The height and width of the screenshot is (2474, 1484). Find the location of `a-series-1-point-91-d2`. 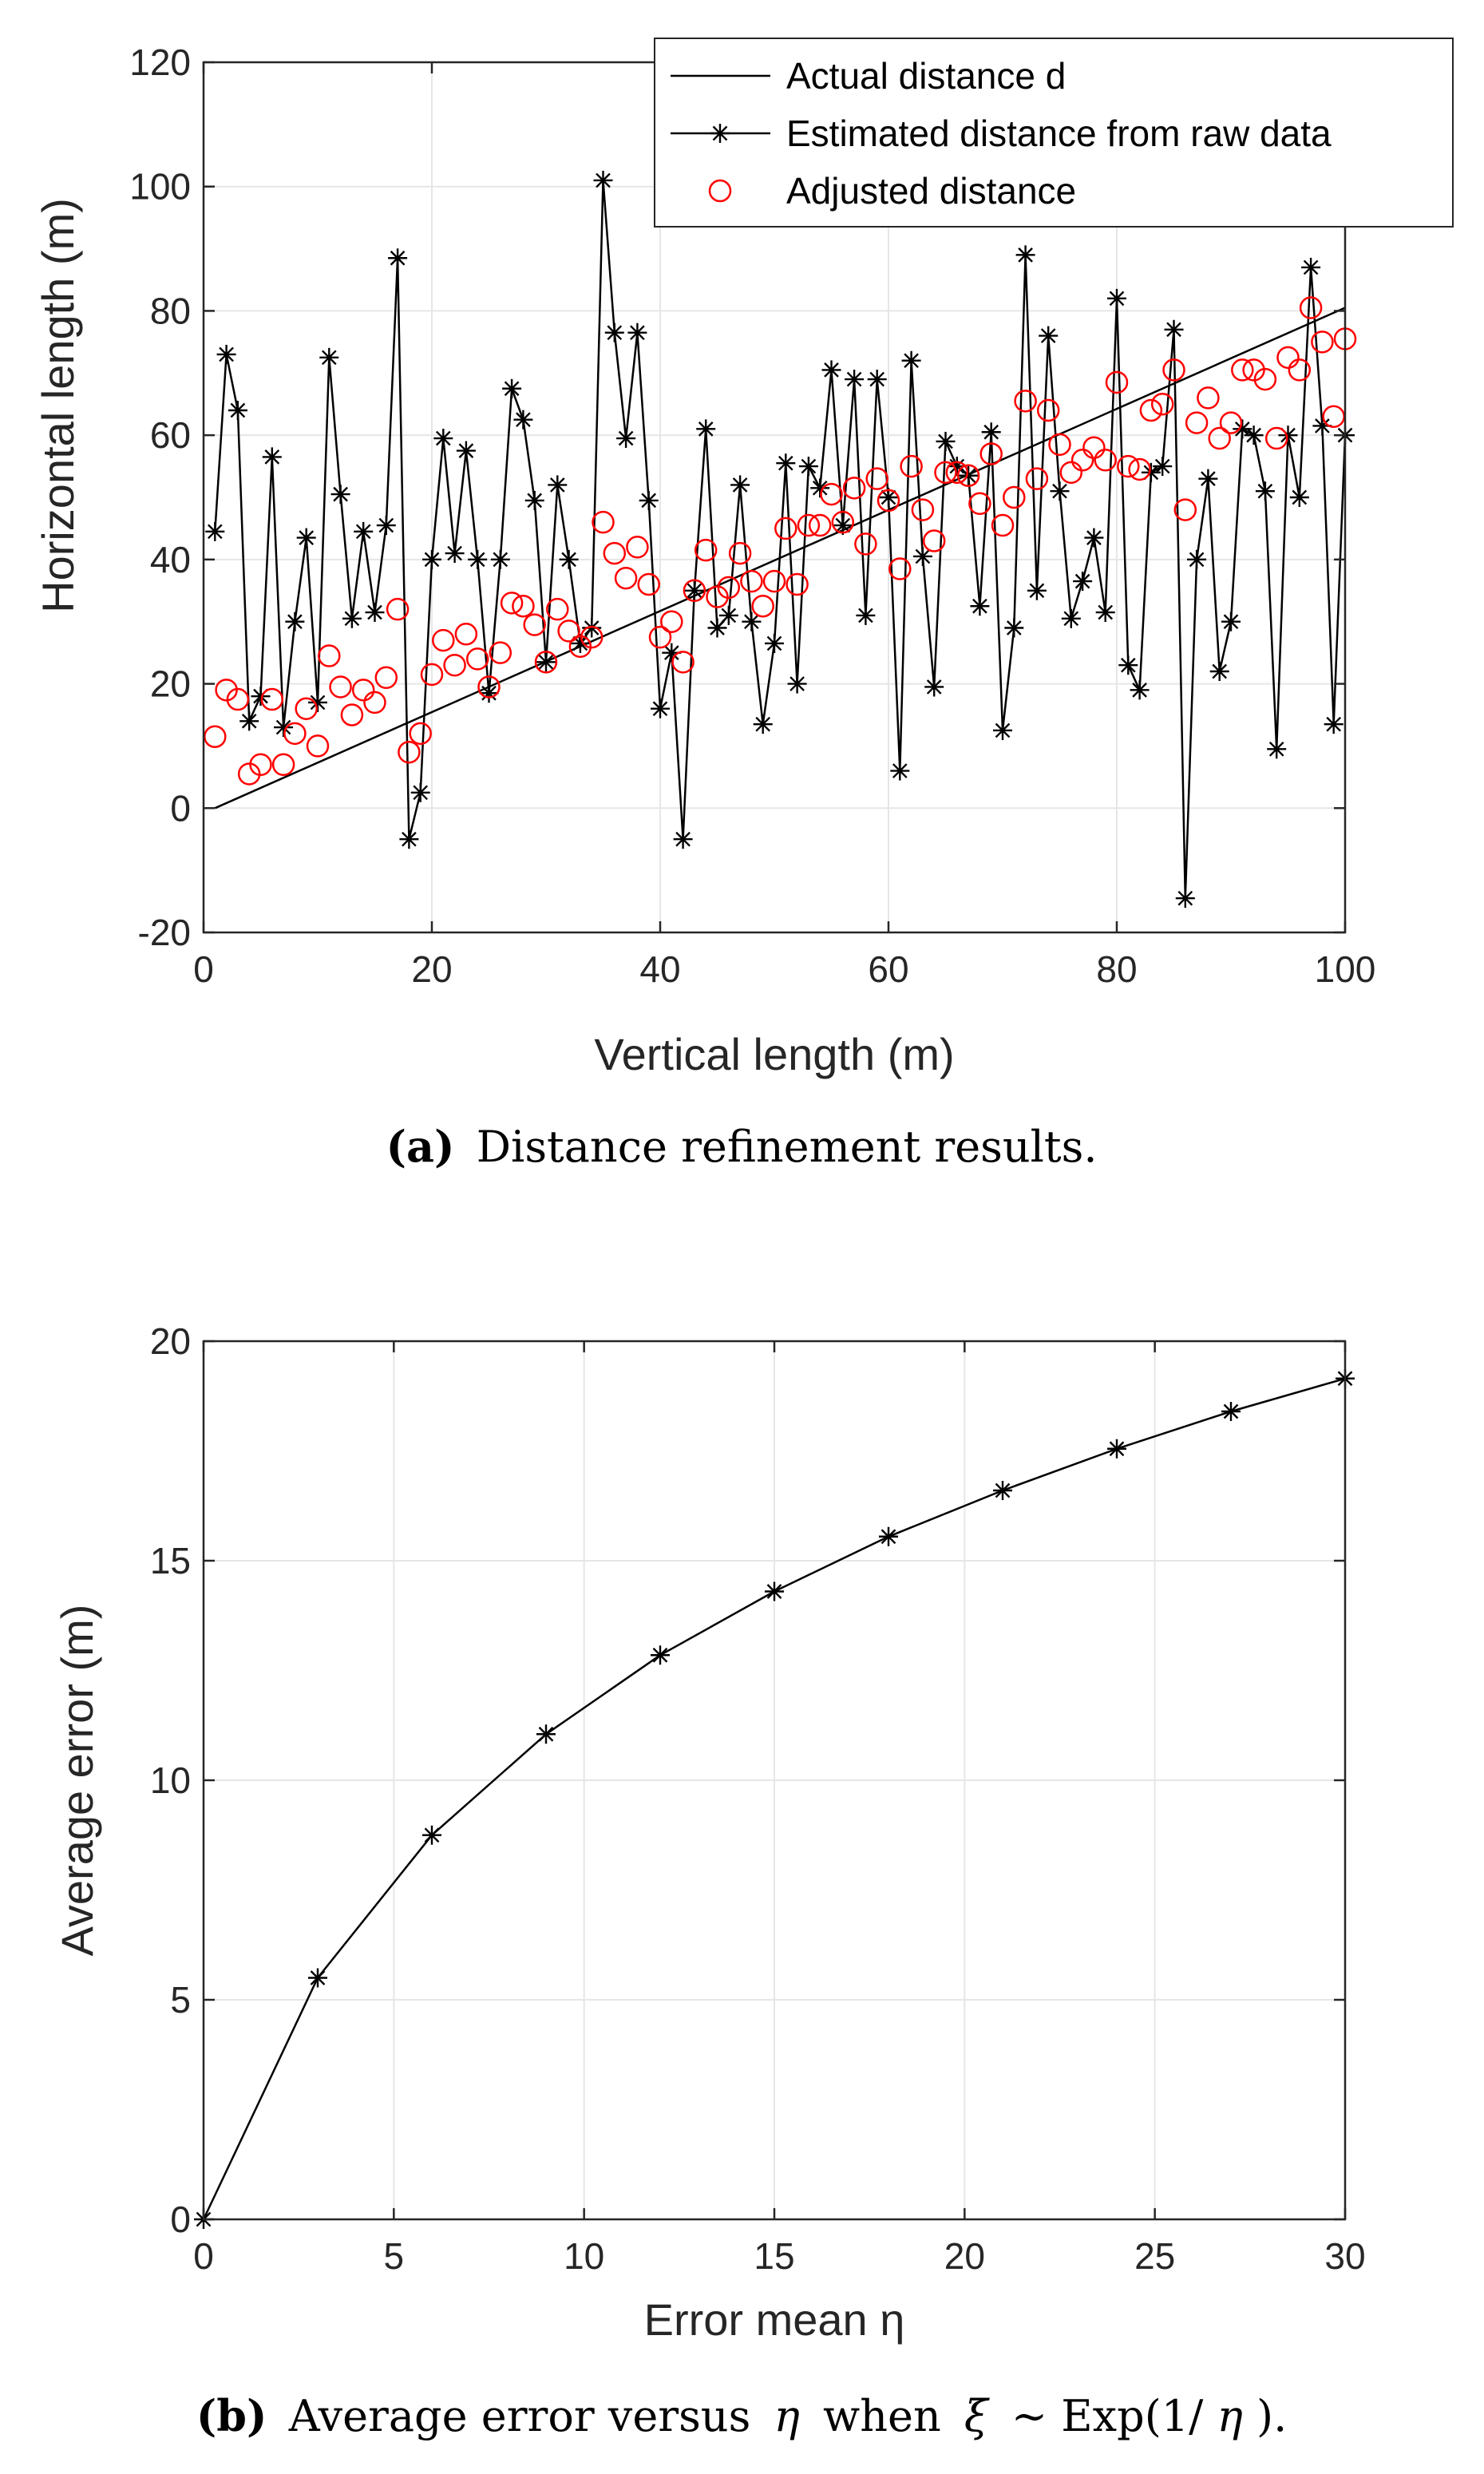

a-series-1-point-91-d2 is located at coordinates (1253, 435).